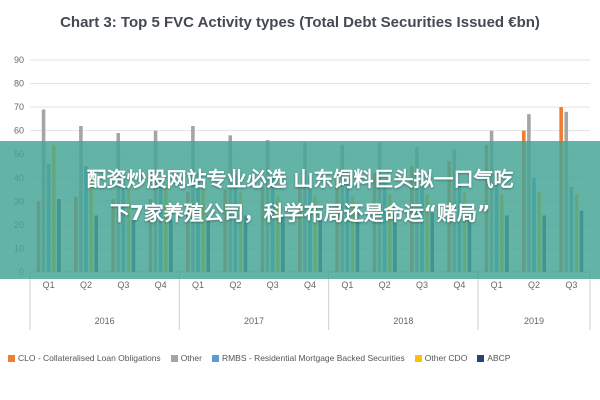 The image size is (600, 400). I want to click on legend-label: CLO - Collateralised Loan Obligations, so click(89, 358).